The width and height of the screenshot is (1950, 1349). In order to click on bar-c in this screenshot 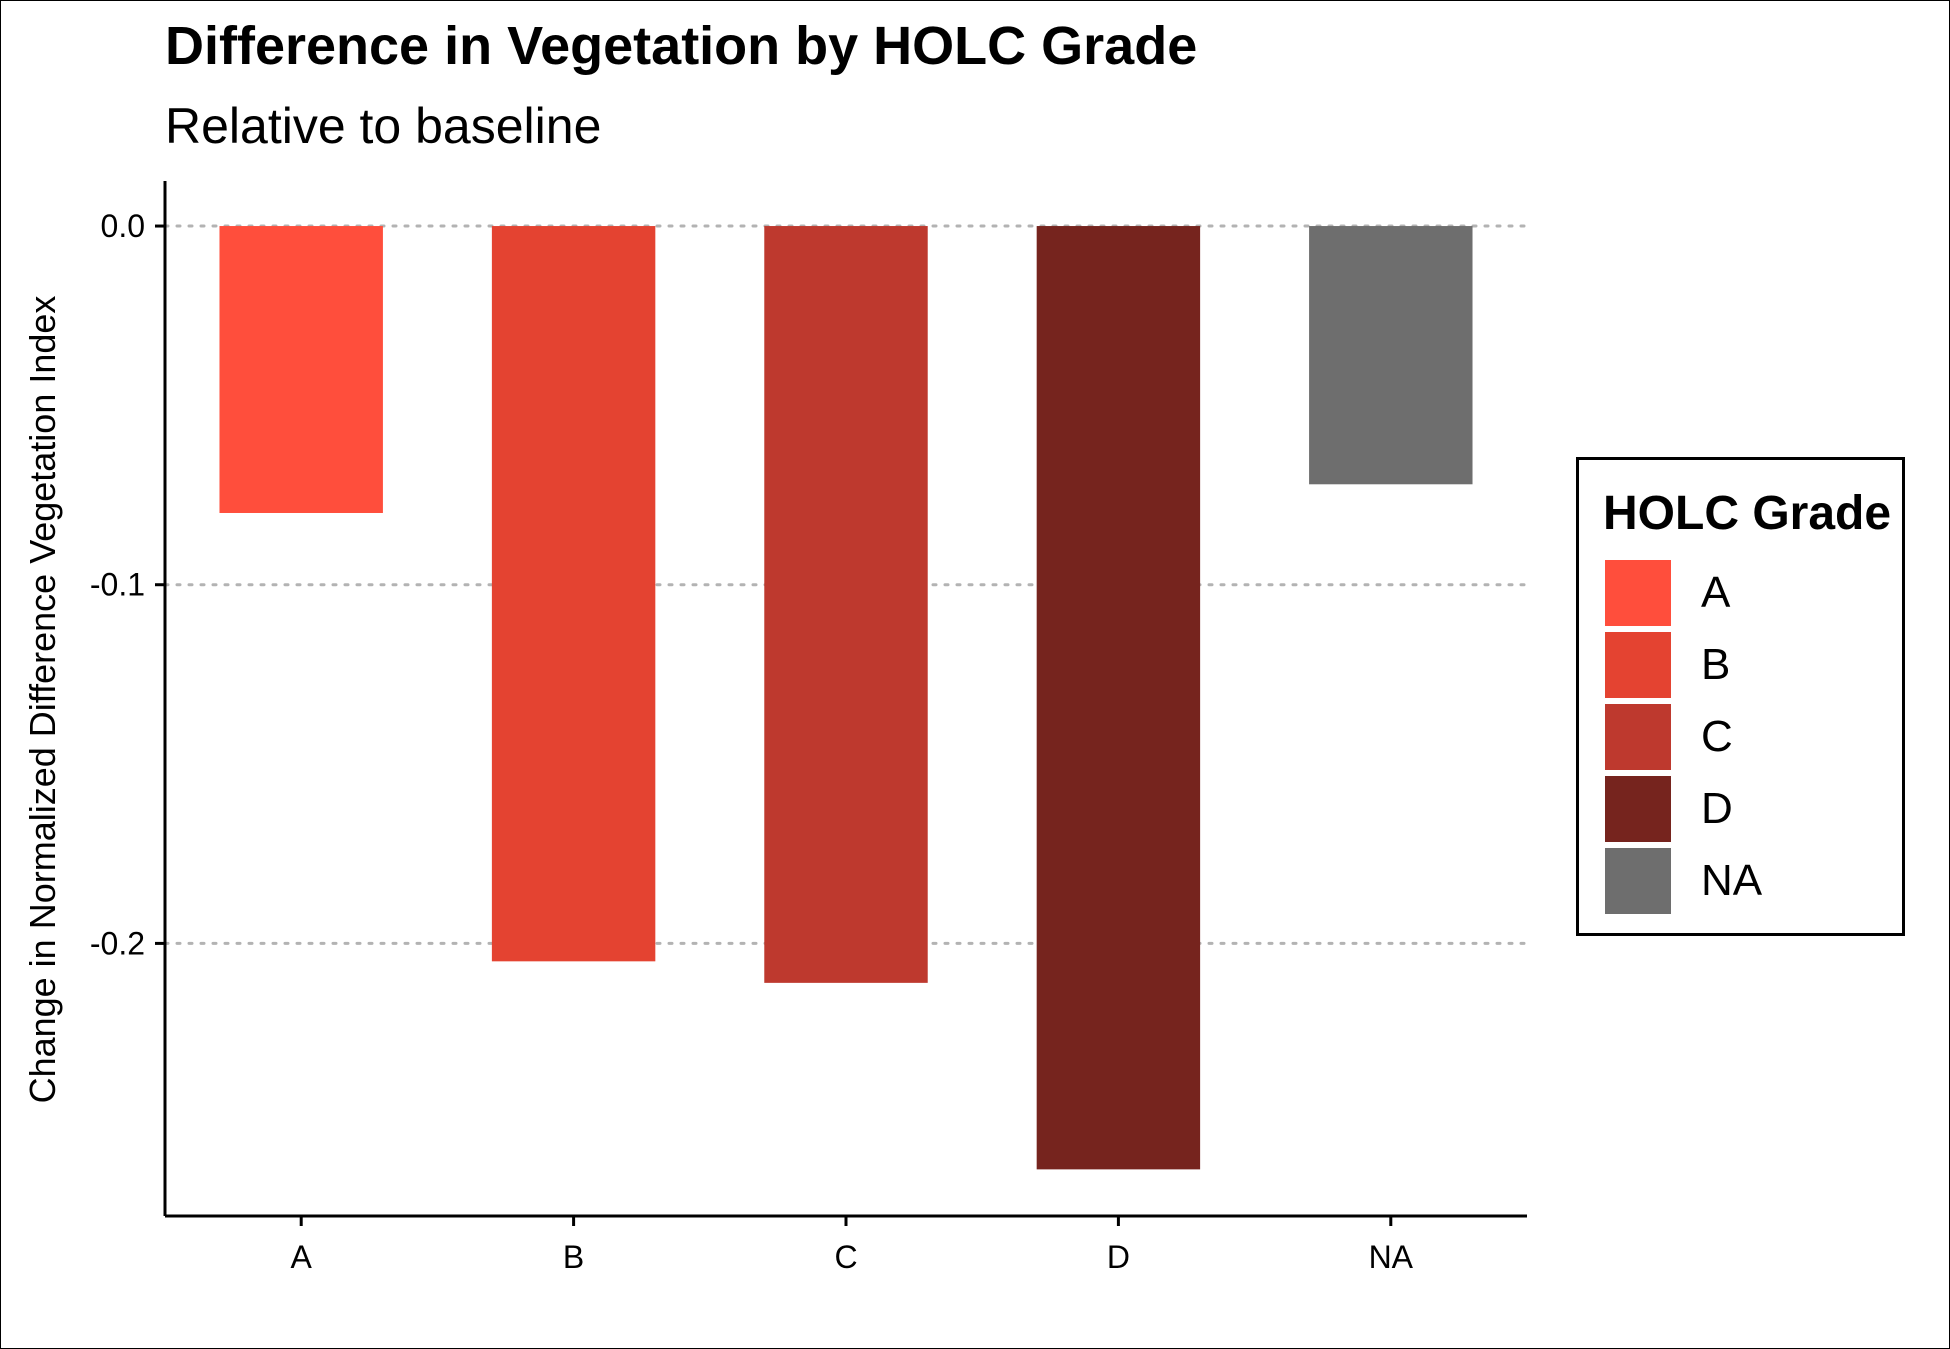, I will do `click(846, 604)`.